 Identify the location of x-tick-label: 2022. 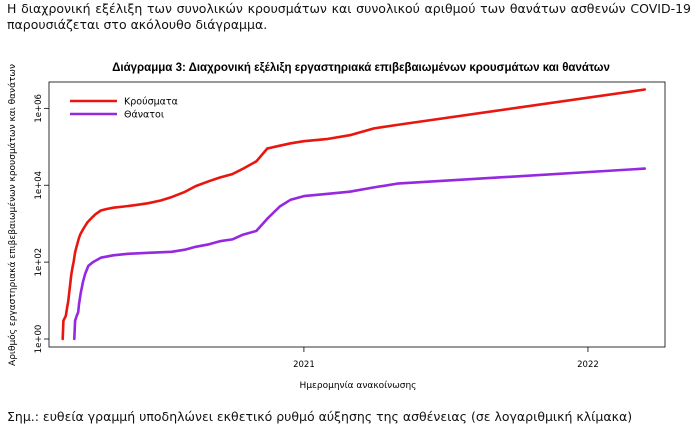
(588, 365).